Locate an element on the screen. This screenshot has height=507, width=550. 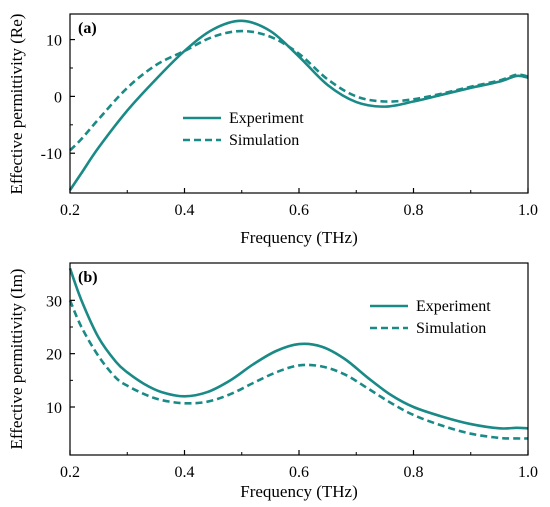
y-tick-label: 30 is located at coordinates (54, 301).